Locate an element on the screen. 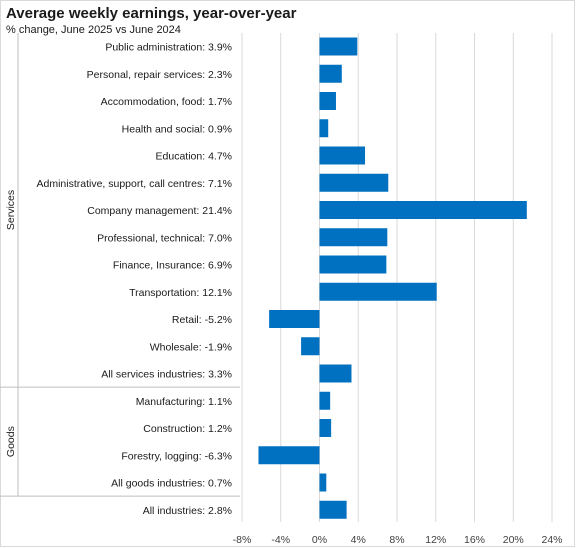 The height and width of the screenshot is (548, 576). x-tick-label: 24% is located at coordinates (551, 540).